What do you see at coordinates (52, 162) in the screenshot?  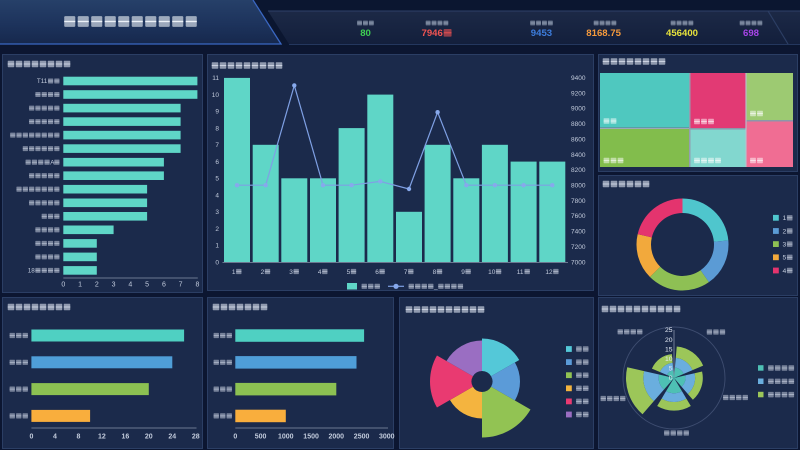 I see `svg-text: A` at bounding box center [52, 162].